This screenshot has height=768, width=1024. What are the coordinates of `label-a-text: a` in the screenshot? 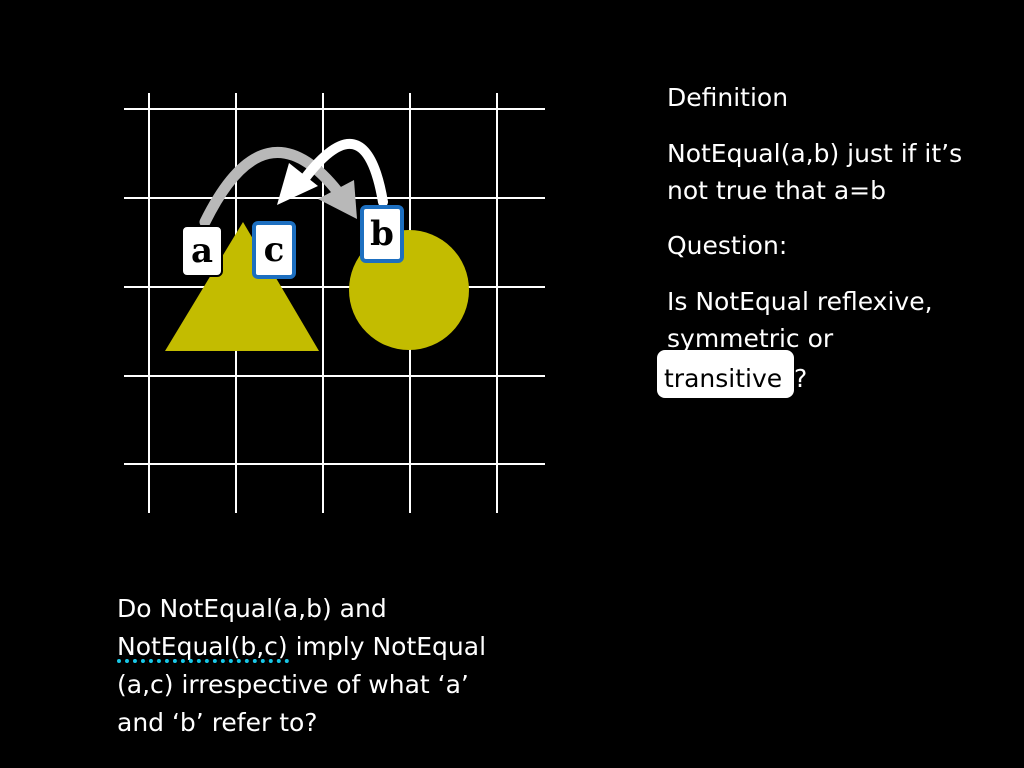 It's located at (202, 251).